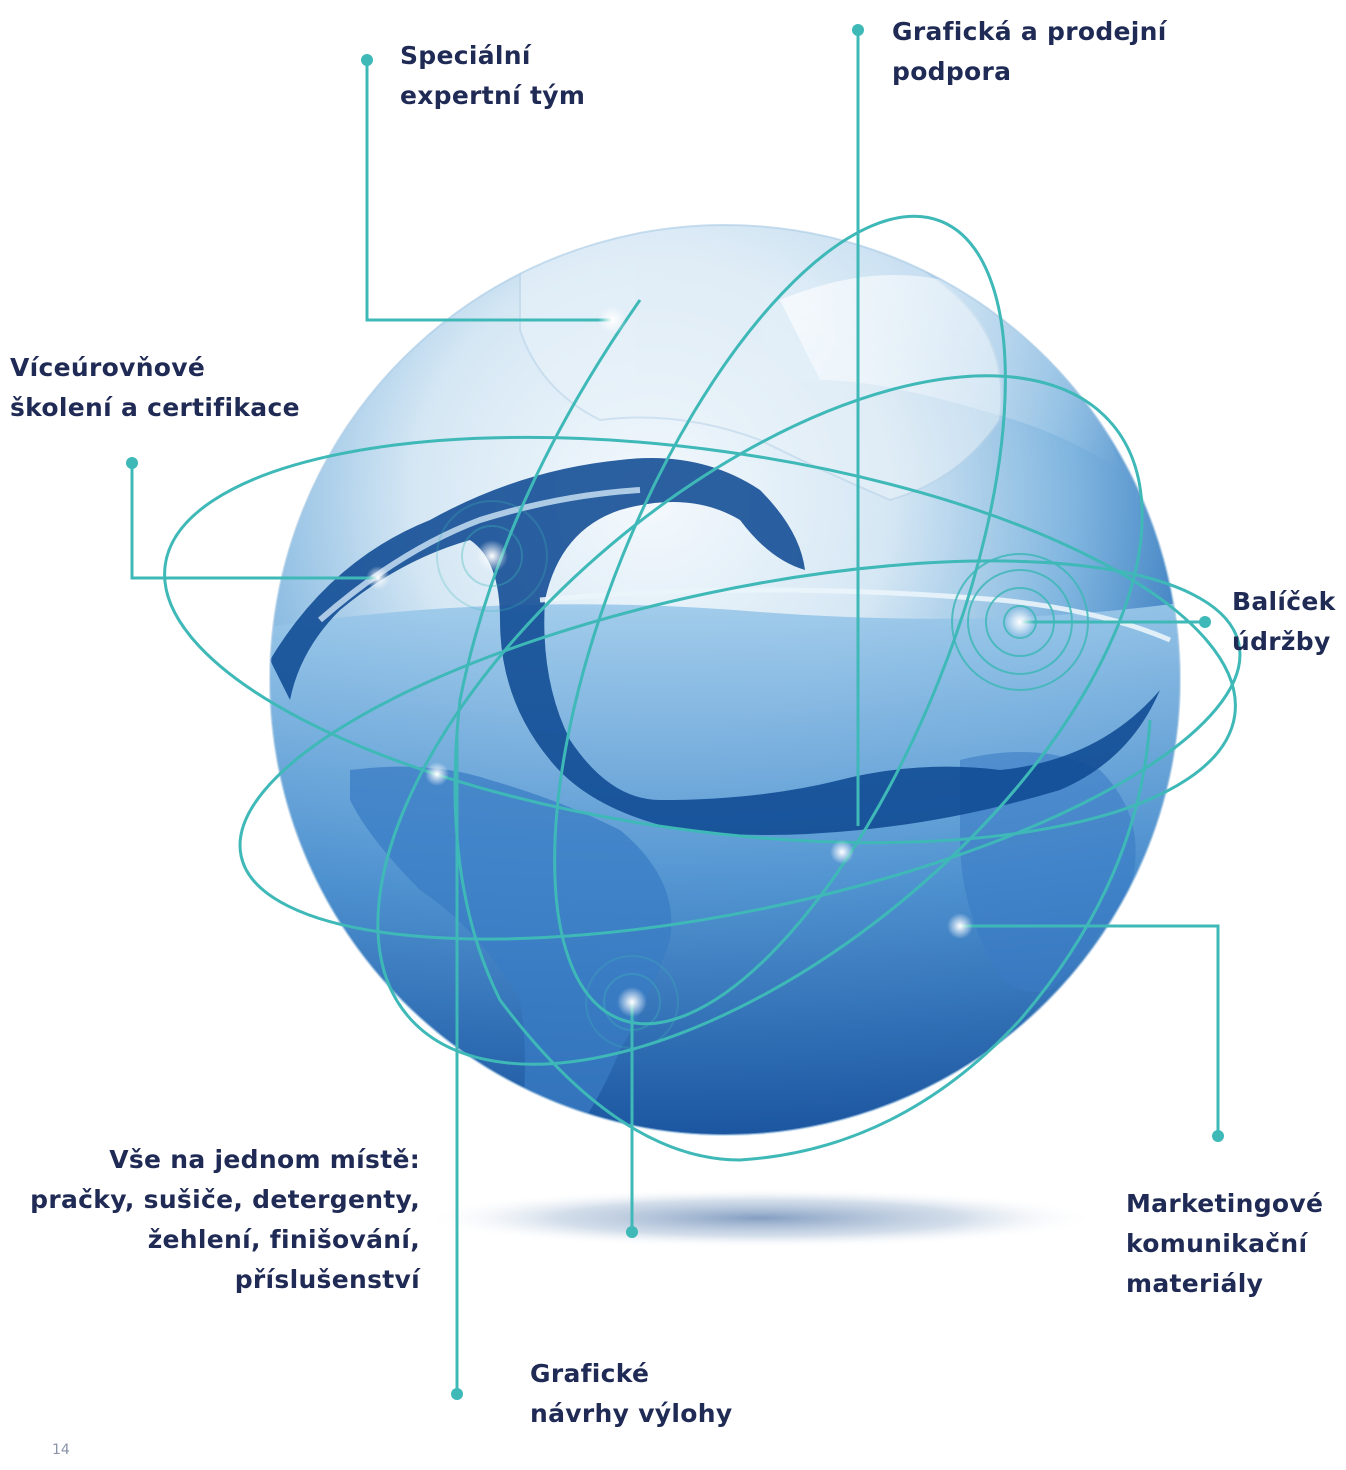  I want to click on dot-marketing, so click(1218, 1136).